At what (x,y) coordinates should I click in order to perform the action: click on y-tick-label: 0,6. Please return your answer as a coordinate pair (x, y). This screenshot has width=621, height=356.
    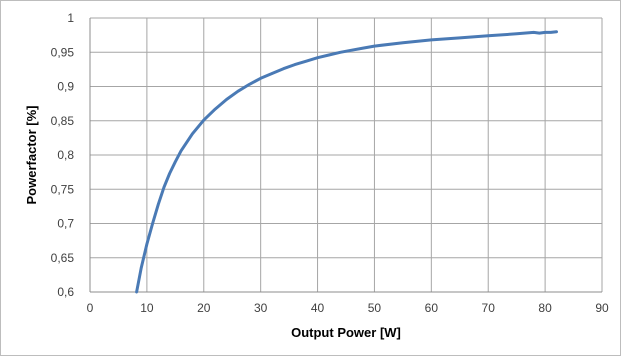
    Looking at the image, I should click on (65, 292).